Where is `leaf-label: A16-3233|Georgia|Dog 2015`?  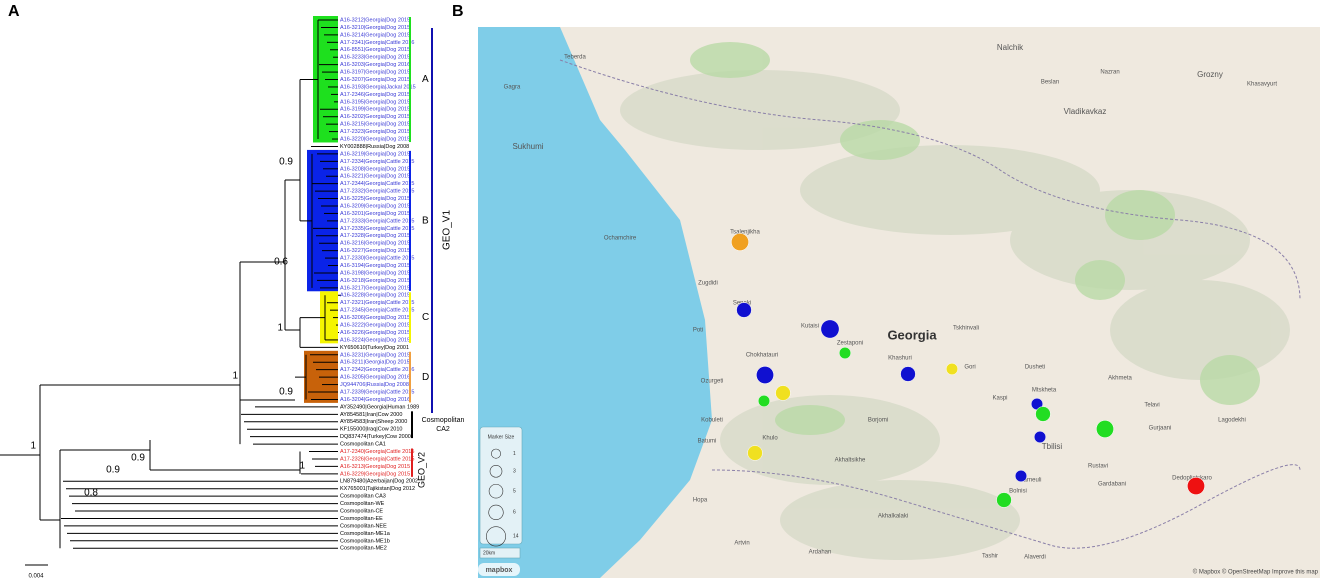 leaf-label: A16-3233|Georgia|Dog 2015 is located at coordinates (375, 58).